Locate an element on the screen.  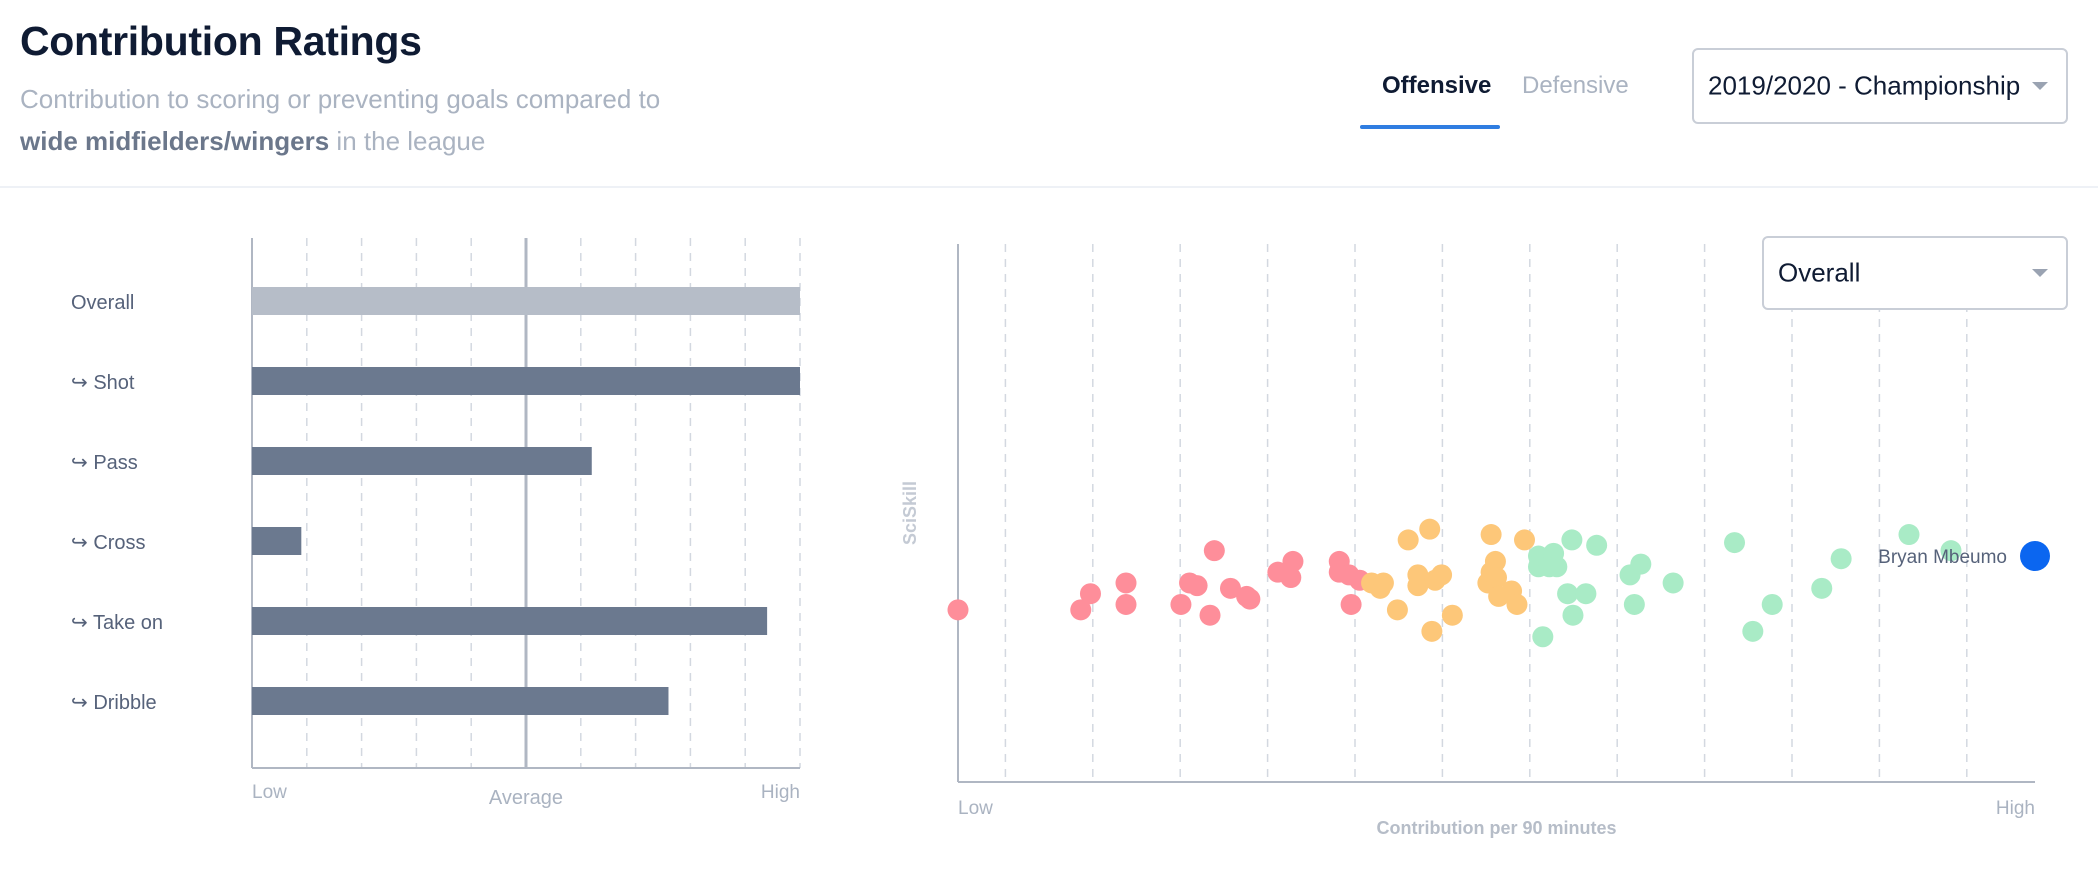
highlight-player-point is located at coordinates (2035, 556).